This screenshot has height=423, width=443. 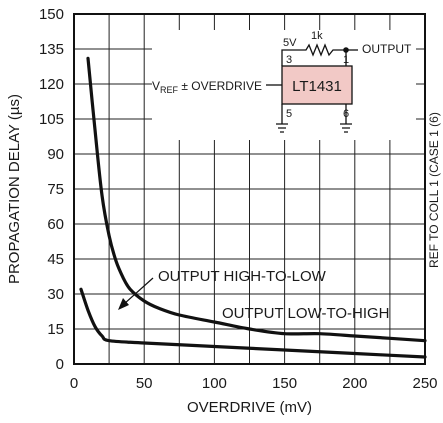 What do you see at coordinates (55, 294) in the screenshot?
I see `y-tick-label: 30` at bounding box center [55, 294].